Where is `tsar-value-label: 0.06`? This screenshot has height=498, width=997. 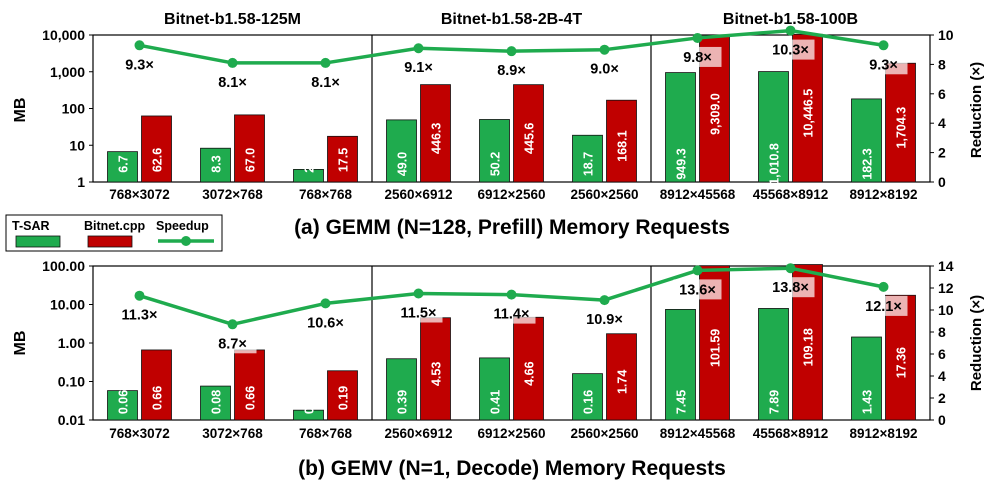 tsar-value-label: 0.06 is located at coordinates (124, 402).